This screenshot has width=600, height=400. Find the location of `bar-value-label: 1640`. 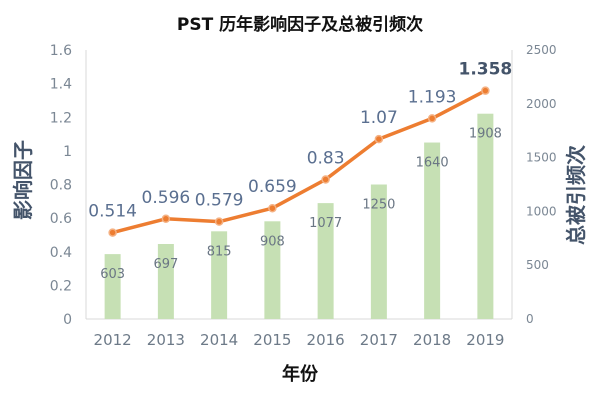

bar-value-label: 1640 is located at coordinates (432, 163).